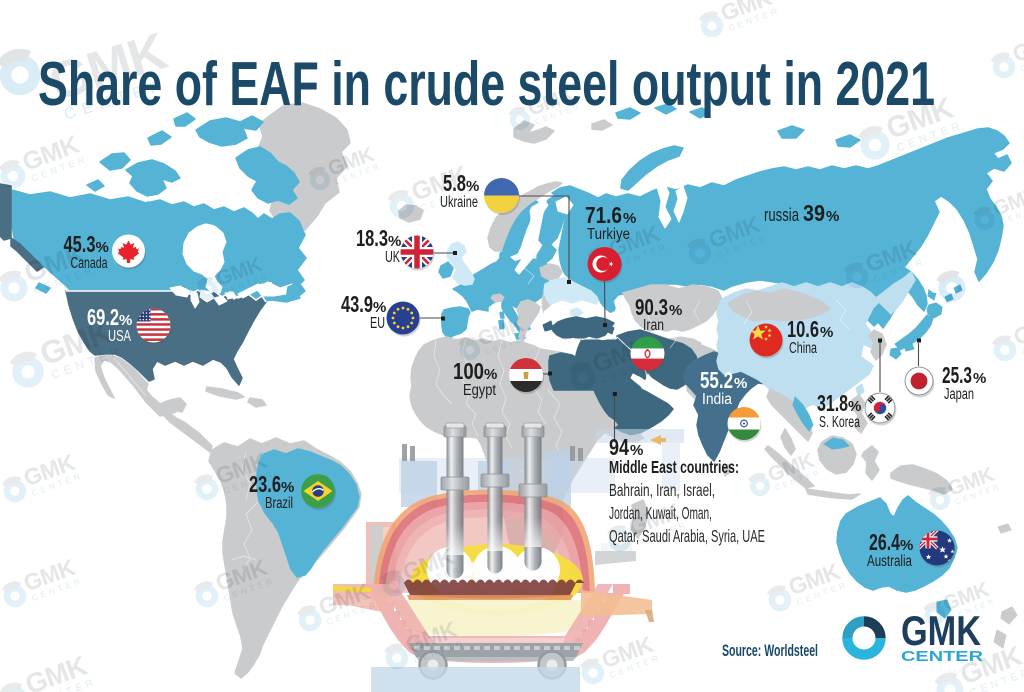 This screenshot has width=1024, height=692. I want to click on svg-text: Turkiye, so click(608, 234).